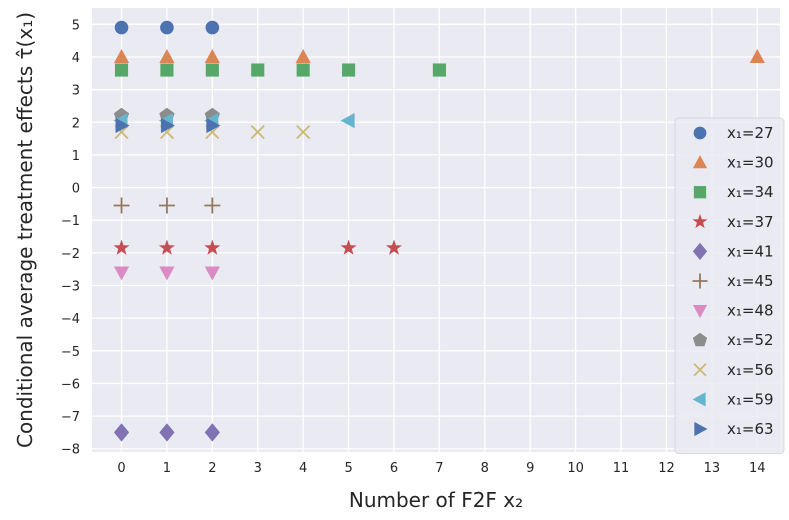 The height and width of the screenshot is (520, 789). Describe the element at coordinates (394, 468) in the screenshot. I see `x-tick-label: 6` at that location.